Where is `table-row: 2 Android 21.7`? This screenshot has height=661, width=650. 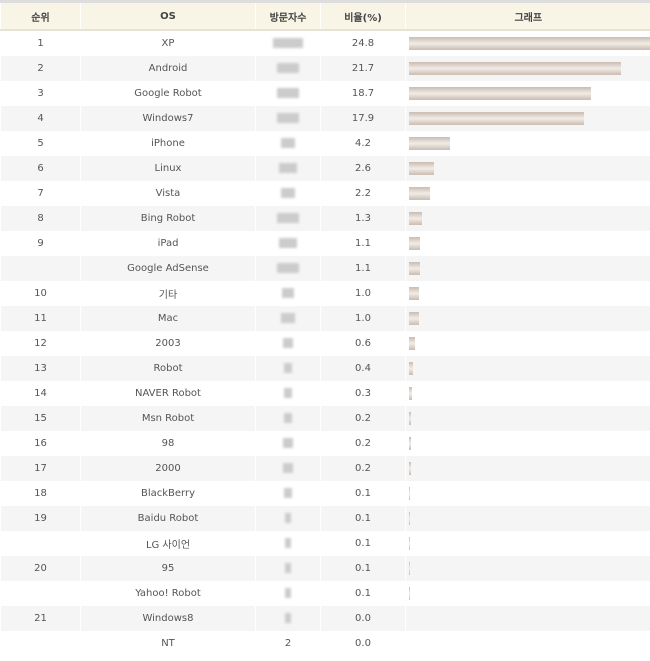
table-row: 2 Android 21.7 is located at coordinates (325, 68).